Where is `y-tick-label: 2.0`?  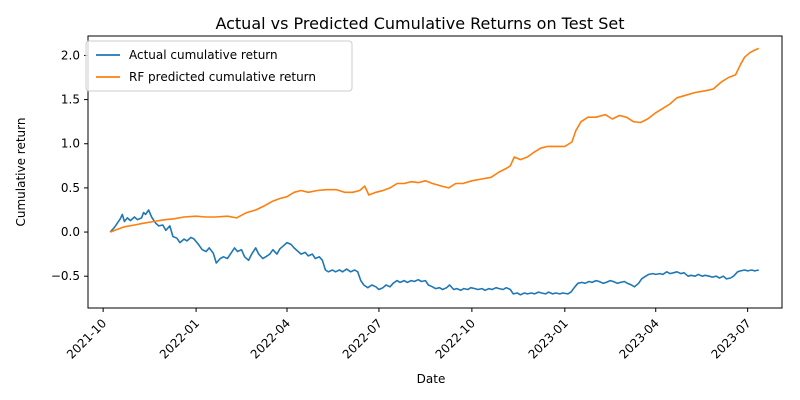 y-tick-label: 2.0 is located at coordinates (70, 55).